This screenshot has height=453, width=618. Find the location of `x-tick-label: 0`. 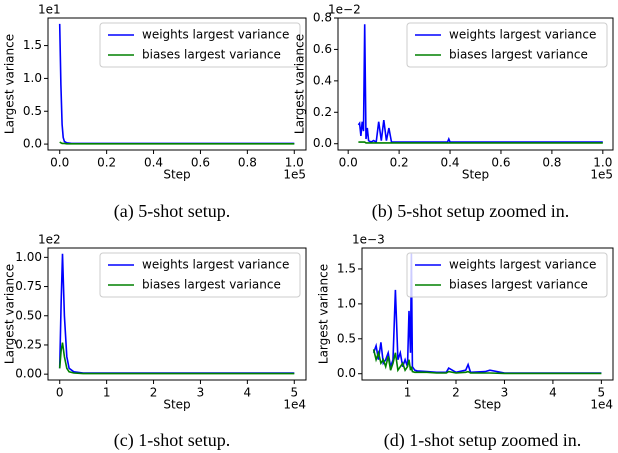

x-tick-label: 0 is located at coordinates (60, 393).